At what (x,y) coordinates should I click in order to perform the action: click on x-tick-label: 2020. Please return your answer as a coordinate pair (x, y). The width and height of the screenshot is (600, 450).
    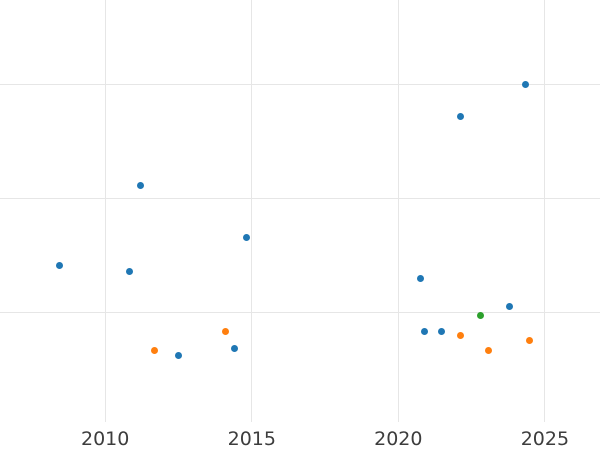
    Looking at the image, I should click on (398, 439).